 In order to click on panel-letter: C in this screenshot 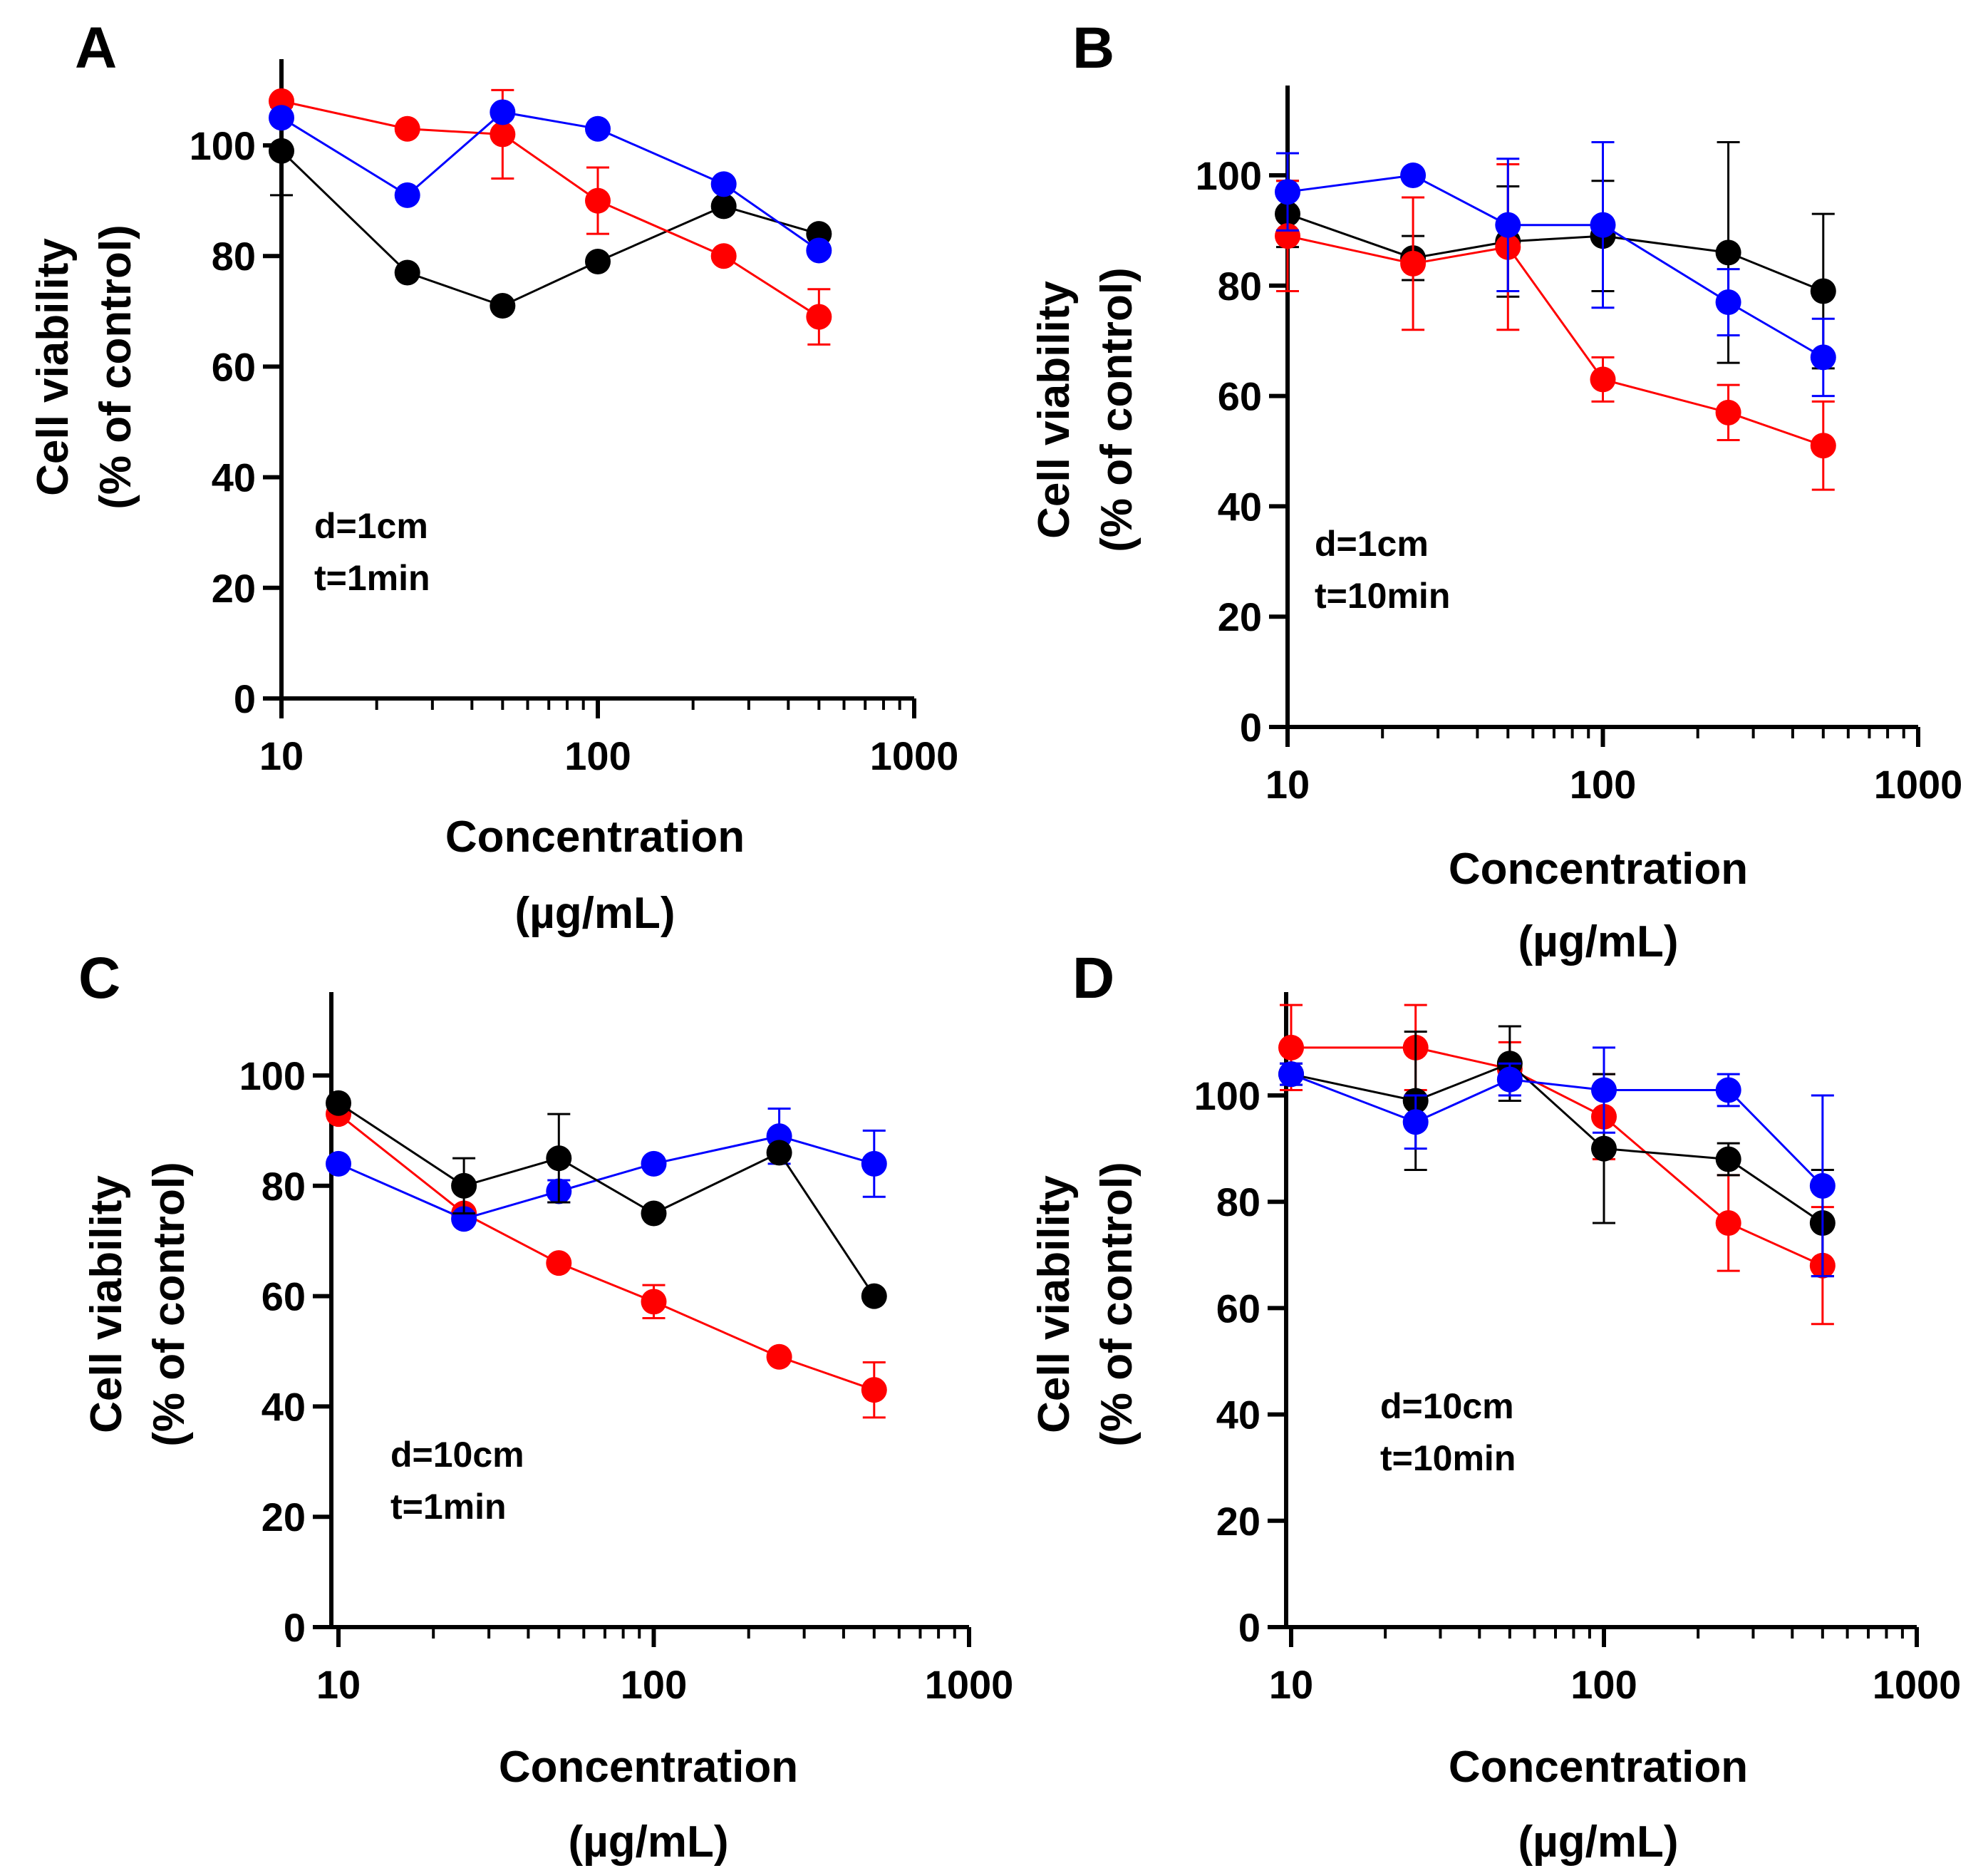, I will do `click(99, 979)`.